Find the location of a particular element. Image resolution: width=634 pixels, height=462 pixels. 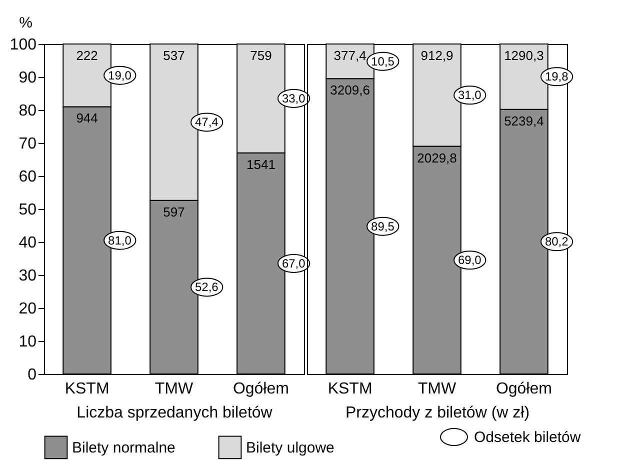

annotation: 2029,8 is located at coordinates (437, 158).